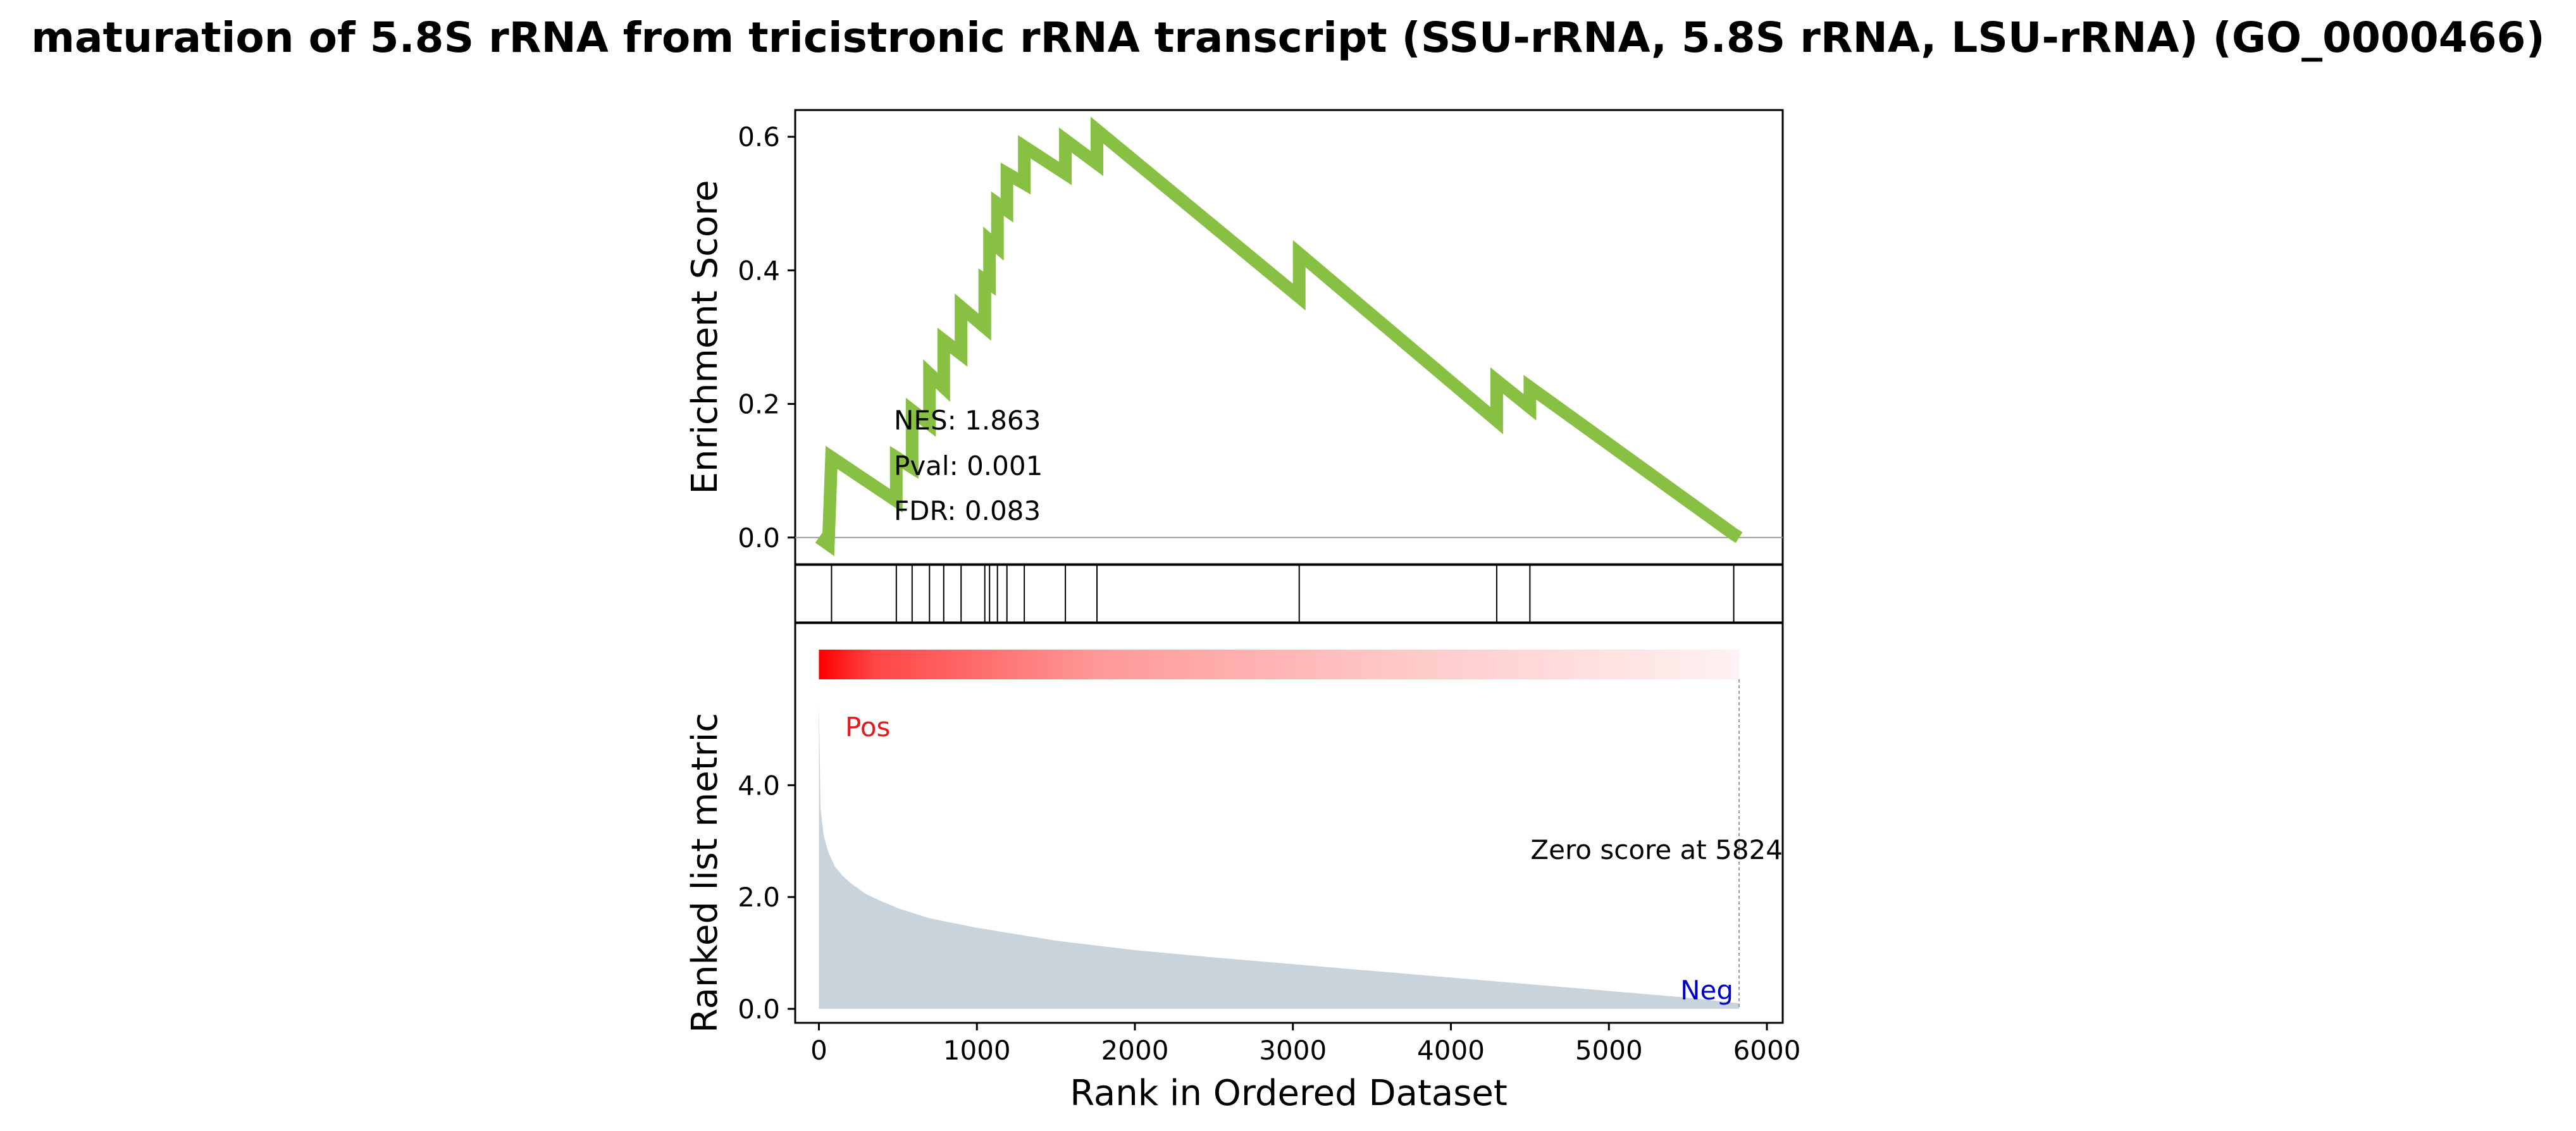  What do you see at coordinates (759, 136) in the screenshot?
I see `top-y-tick-label: 0.6` at bounding box center [759, 136].